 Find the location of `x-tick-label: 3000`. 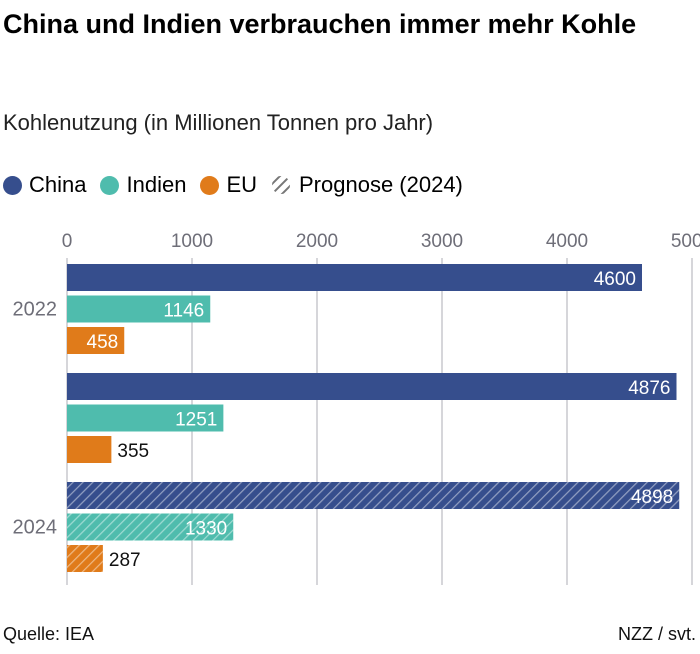

x-tick-label: 3000 is located at coordinates (442, 241).